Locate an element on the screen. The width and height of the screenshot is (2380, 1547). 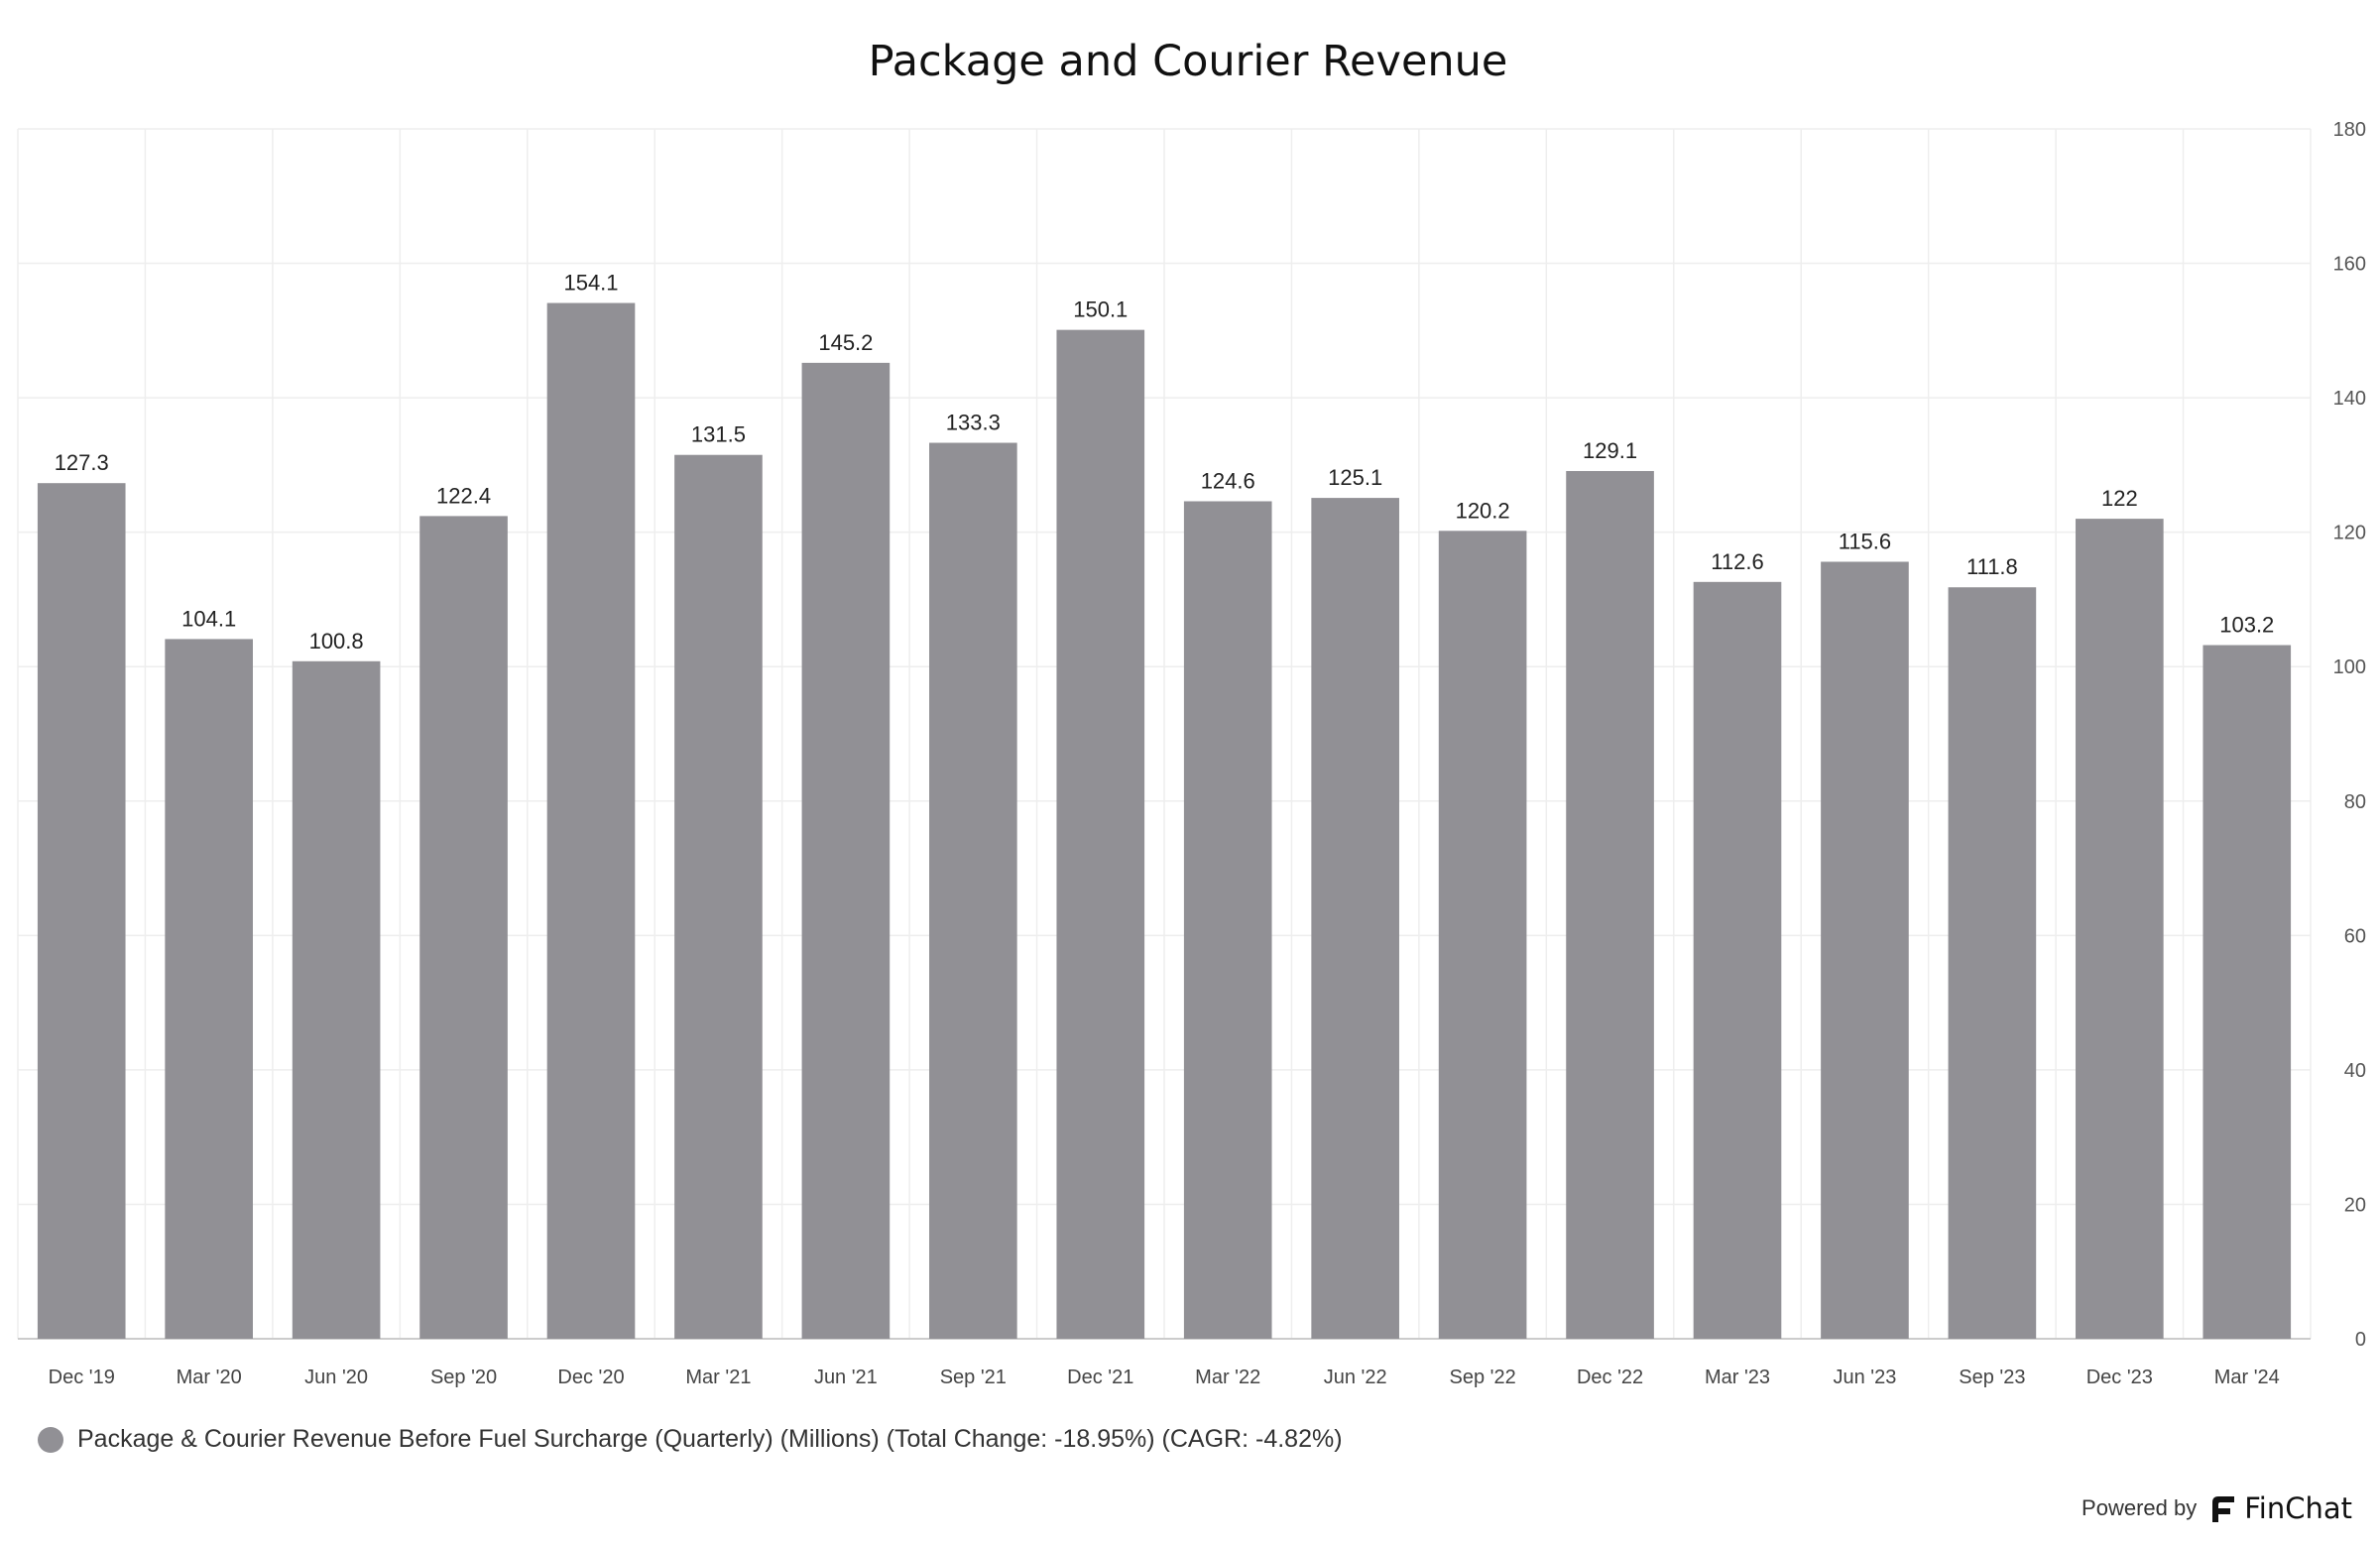
data-label: 103.2 is located at coordinates (2246, 625).